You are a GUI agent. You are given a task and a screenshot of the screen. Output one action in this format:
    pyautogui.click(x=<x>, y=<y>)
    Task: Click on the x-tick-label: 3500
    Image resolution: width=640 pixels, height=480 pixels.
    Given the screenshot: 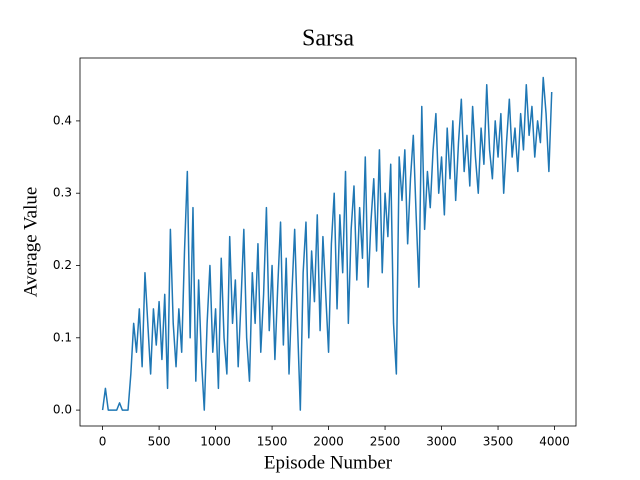 What is the action you would take?
    pyautogui.click(x=498, y=442)
    